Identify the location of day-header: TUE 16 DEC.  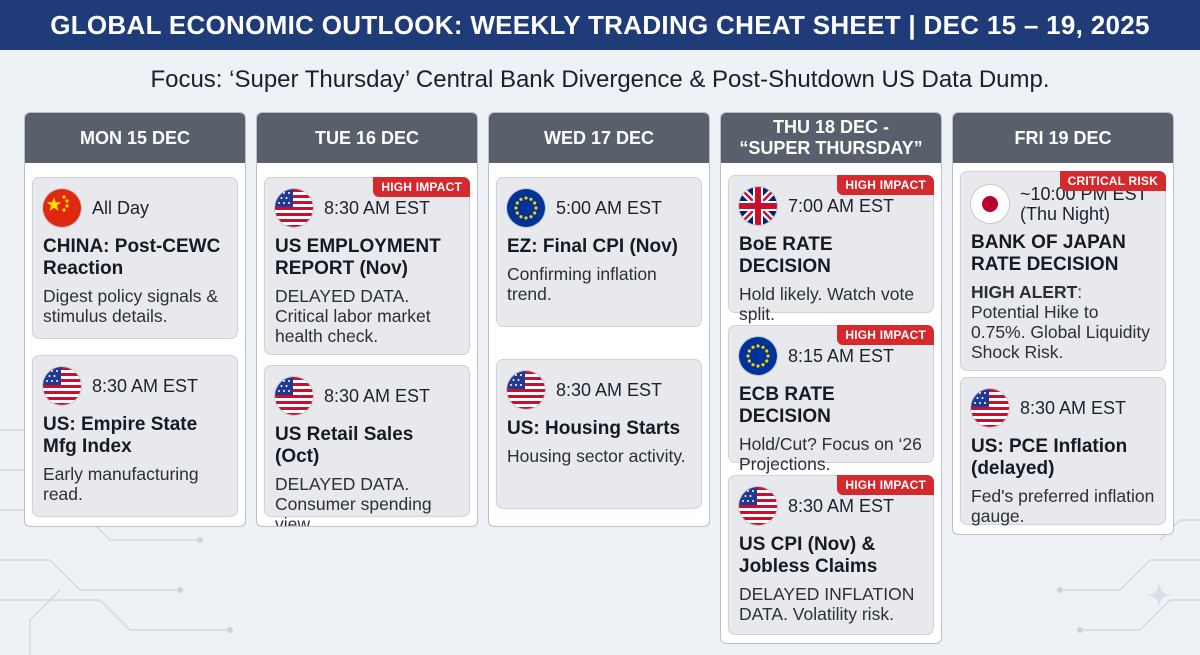
(367, 138).